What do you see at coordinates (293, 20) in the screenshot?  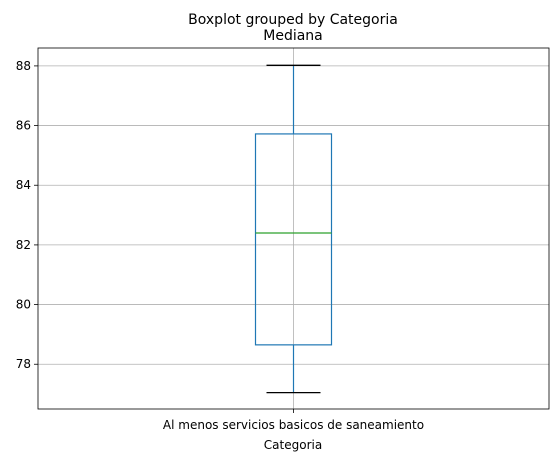 I see `chart-suptitle: Boxplot grouped by Categoria` at bounding box center [293, 20].